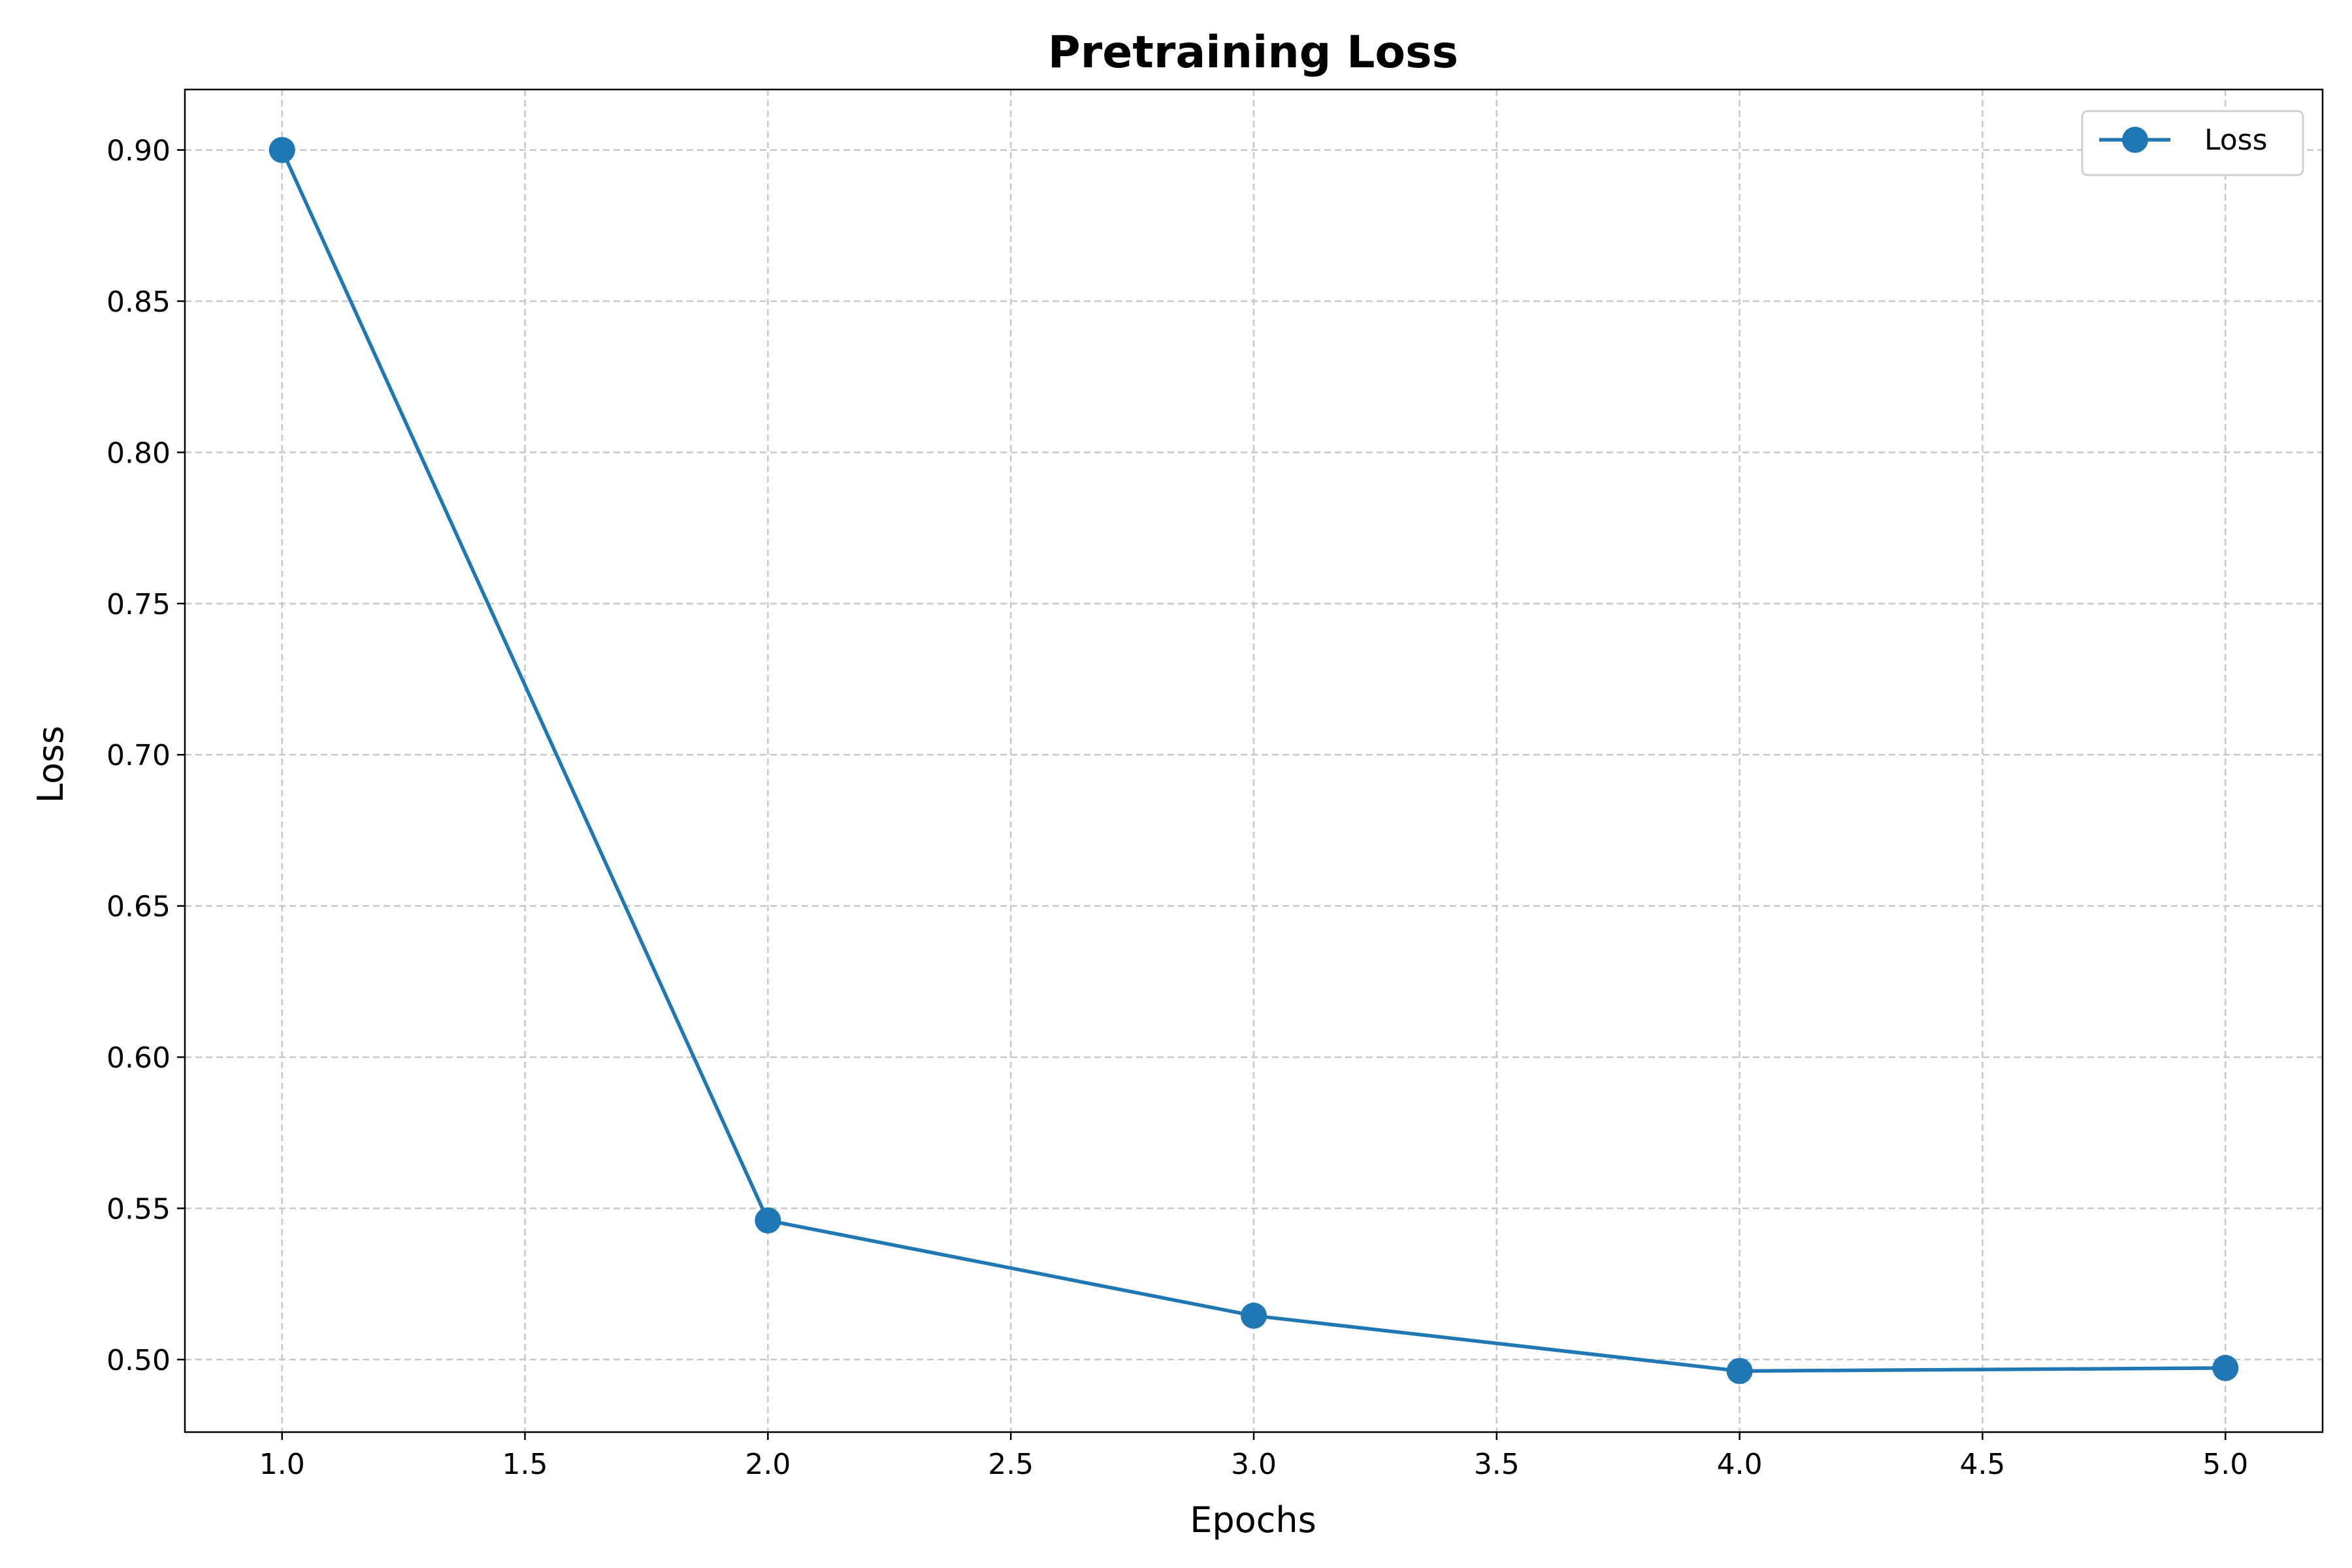 The height and width of the screenshot is (1568, 2352). I want to click on y-axis-ticks: 0.50 0.55 0.60 0.65 0.70 0.75 0.80 0.85 0.90, so click(145, 756).